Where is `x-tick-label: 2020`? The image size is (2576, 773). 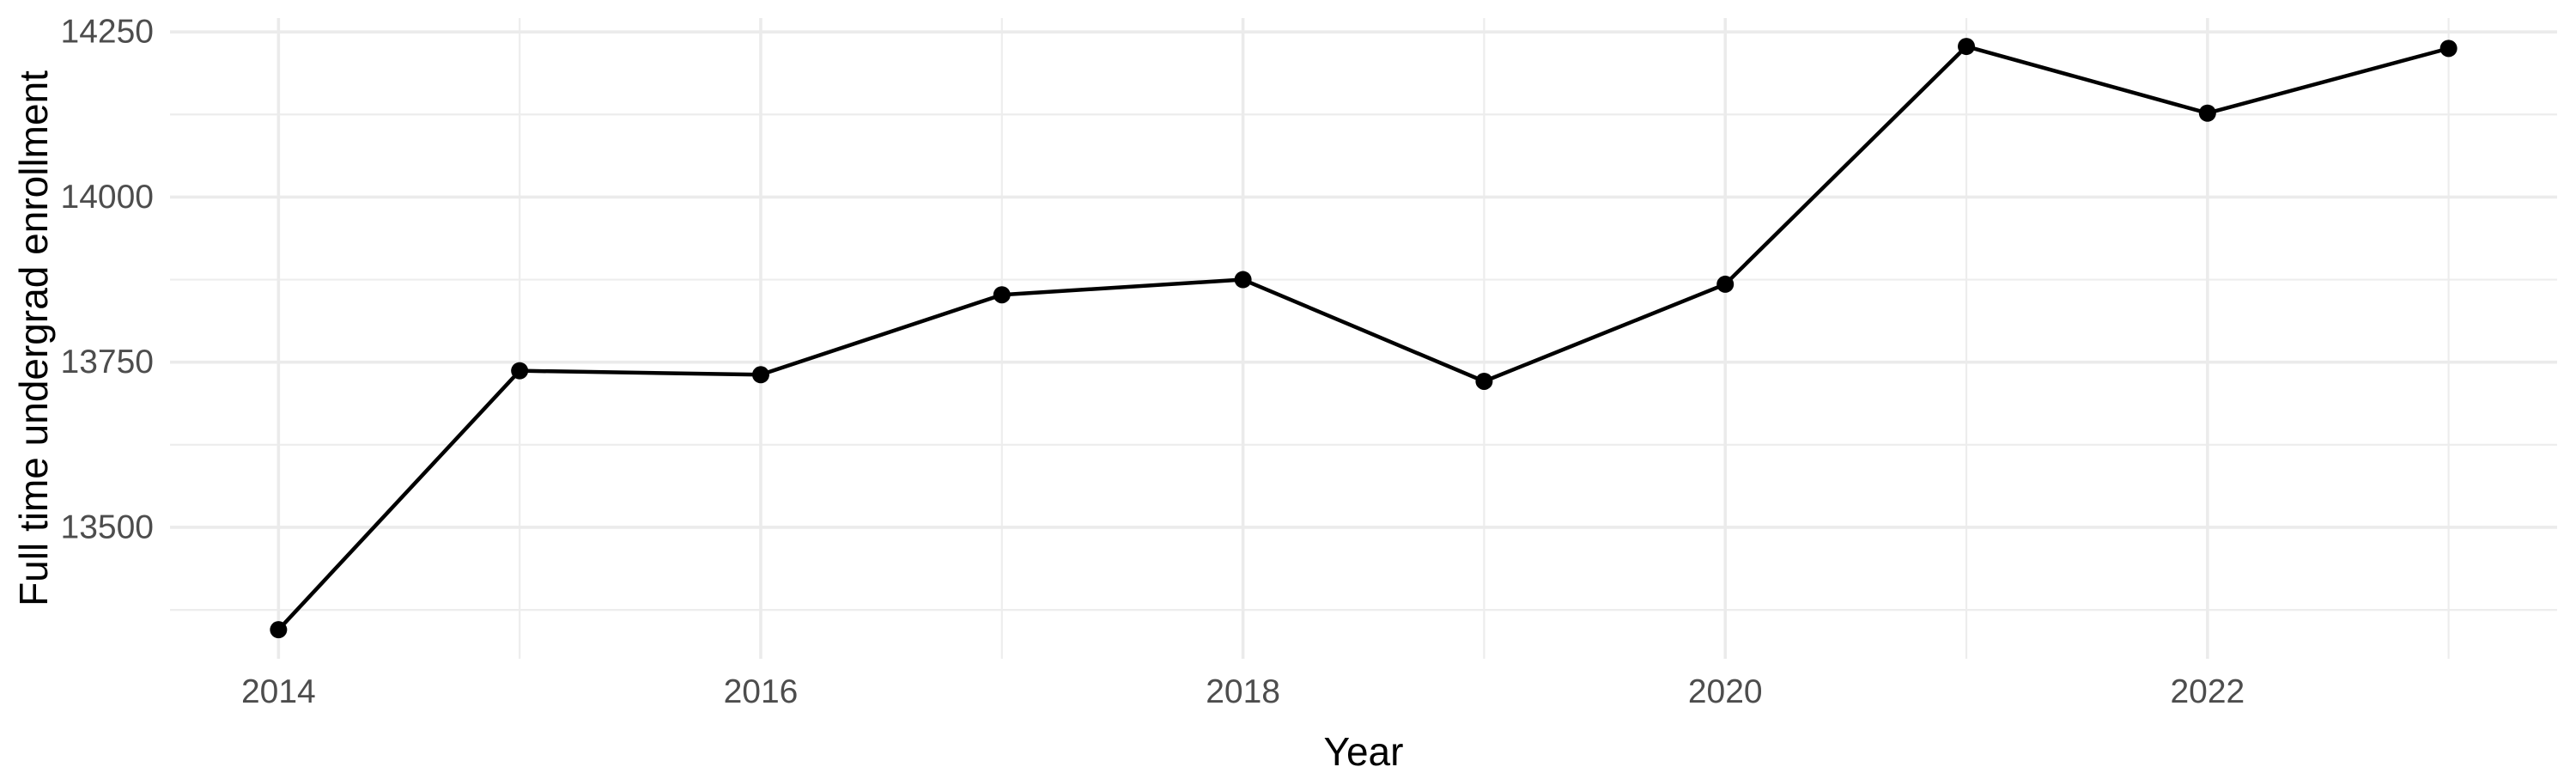 x-tick-label: 2020 is located at coordinates (1726, 691).